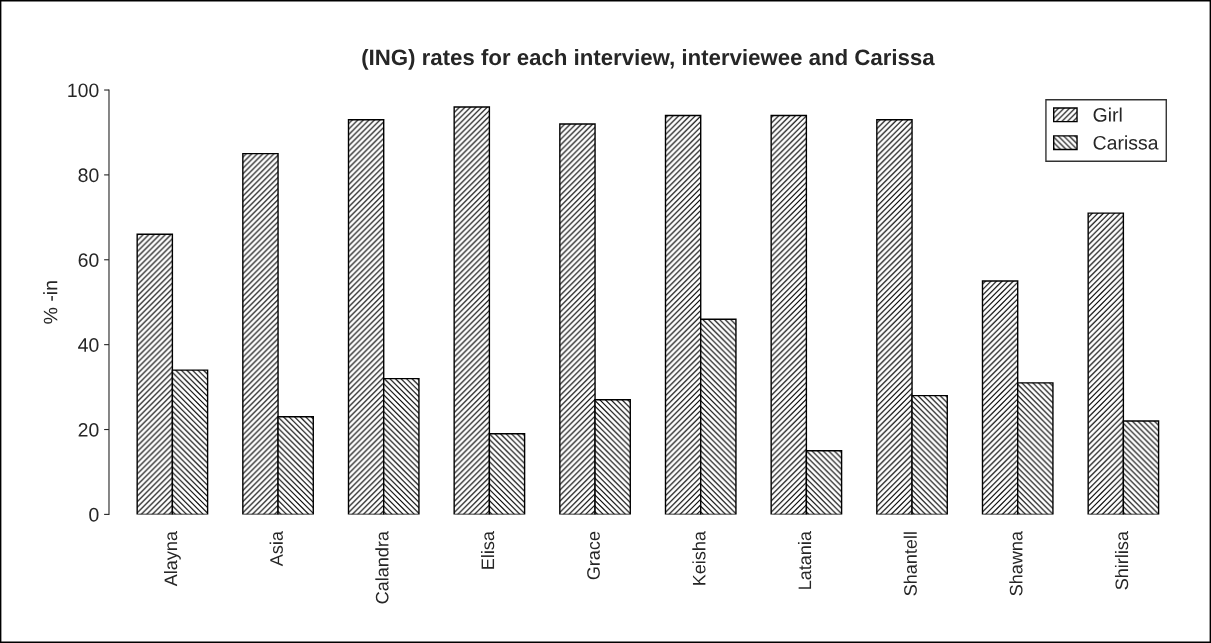 The width and height of the screenshot is (1211, 643). What do you see at coordinates (88, 260) in the screenshot?
I see `y-tick-label: 60` at bounding box center [88, 260].